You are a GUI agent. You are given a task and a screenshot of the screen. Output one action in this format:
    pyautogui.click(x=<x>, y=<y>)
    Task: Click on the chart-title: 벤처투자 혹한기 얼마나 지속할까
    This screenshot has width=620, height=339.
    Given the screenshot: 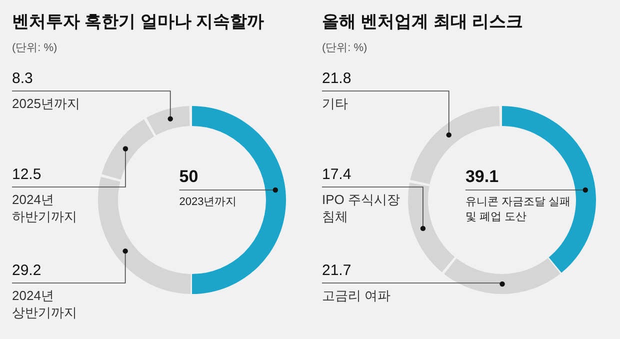 What is the action you would take?
    pyautogui.click(x=138, y=21)
    